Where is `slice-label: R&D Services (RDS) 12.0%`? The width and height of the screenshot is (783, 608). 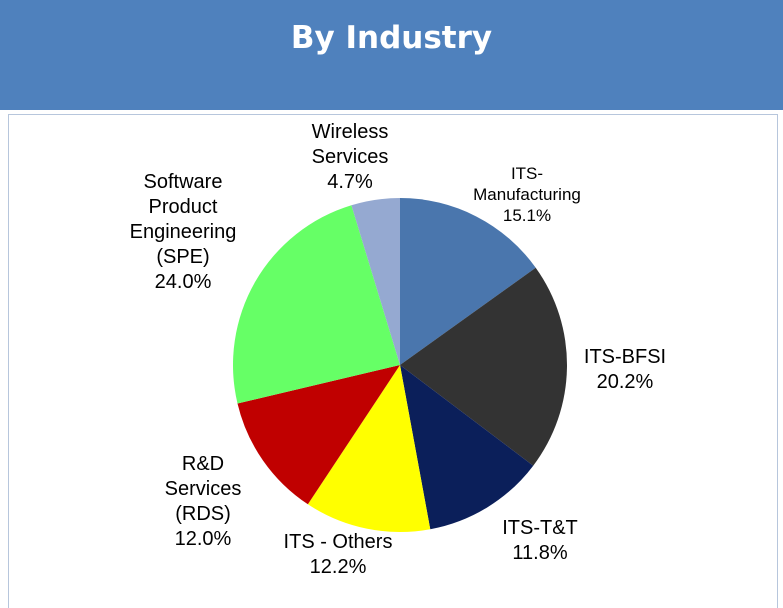 slice-label: R&D Services (RDS) 12.0% is located at coordinates (203, 502).